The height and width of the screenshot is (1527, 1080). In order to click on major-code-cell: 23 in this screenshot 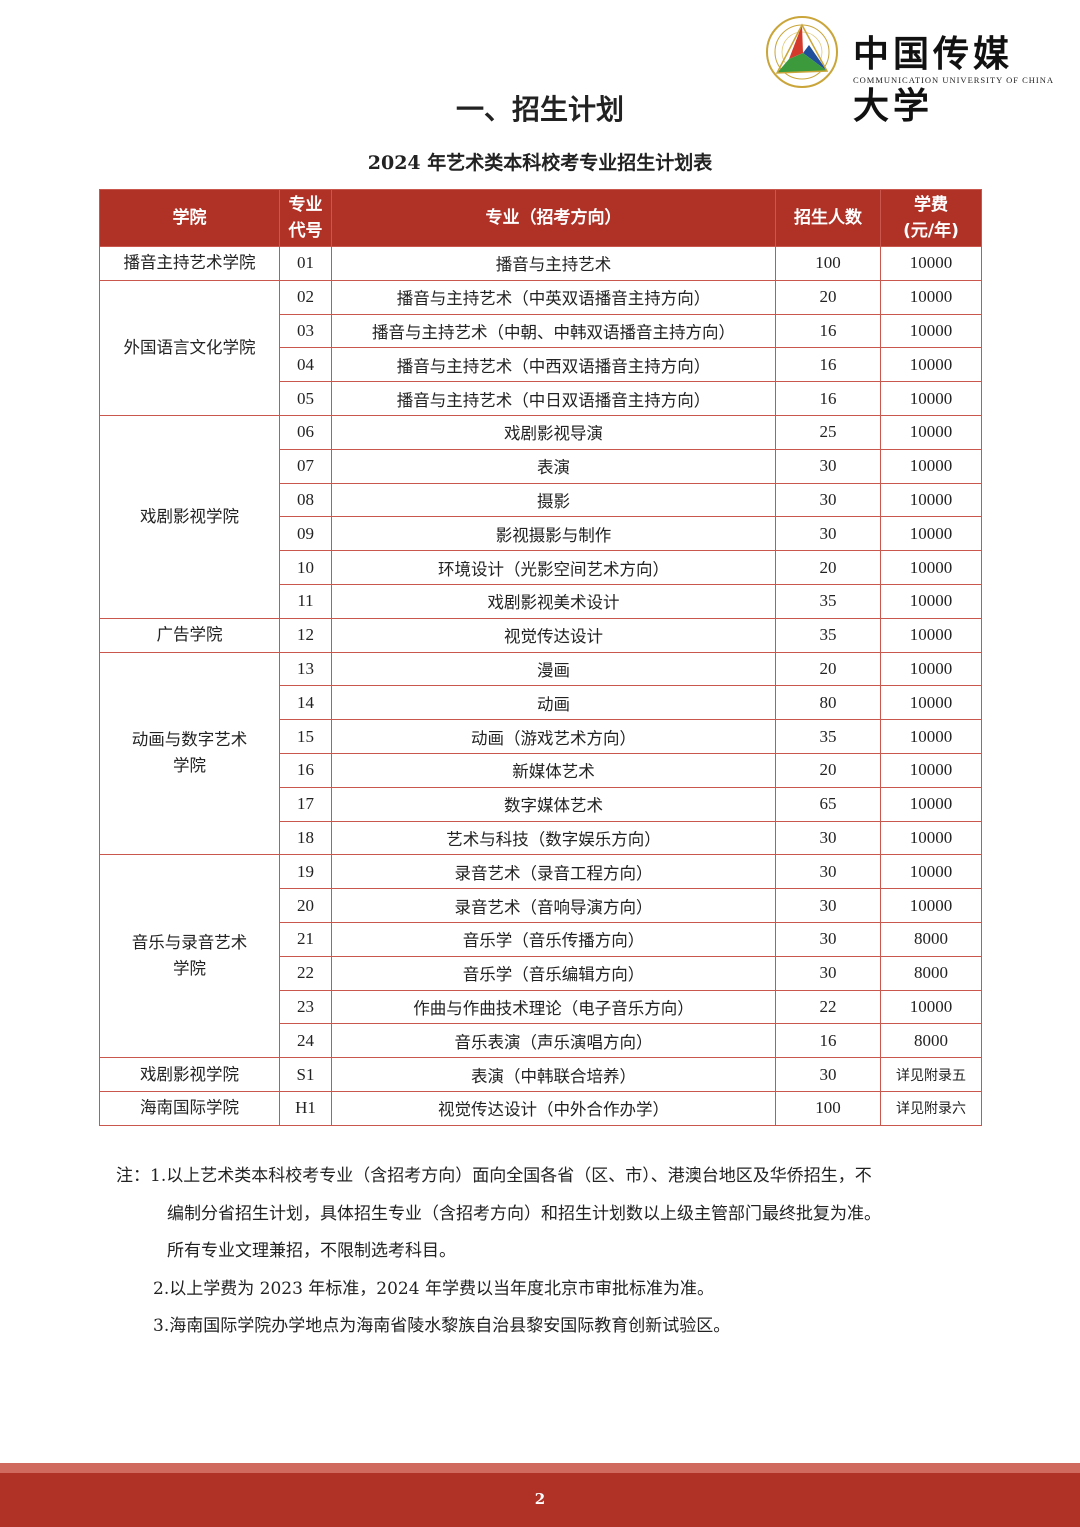, I will do `click(305, 1007)`.